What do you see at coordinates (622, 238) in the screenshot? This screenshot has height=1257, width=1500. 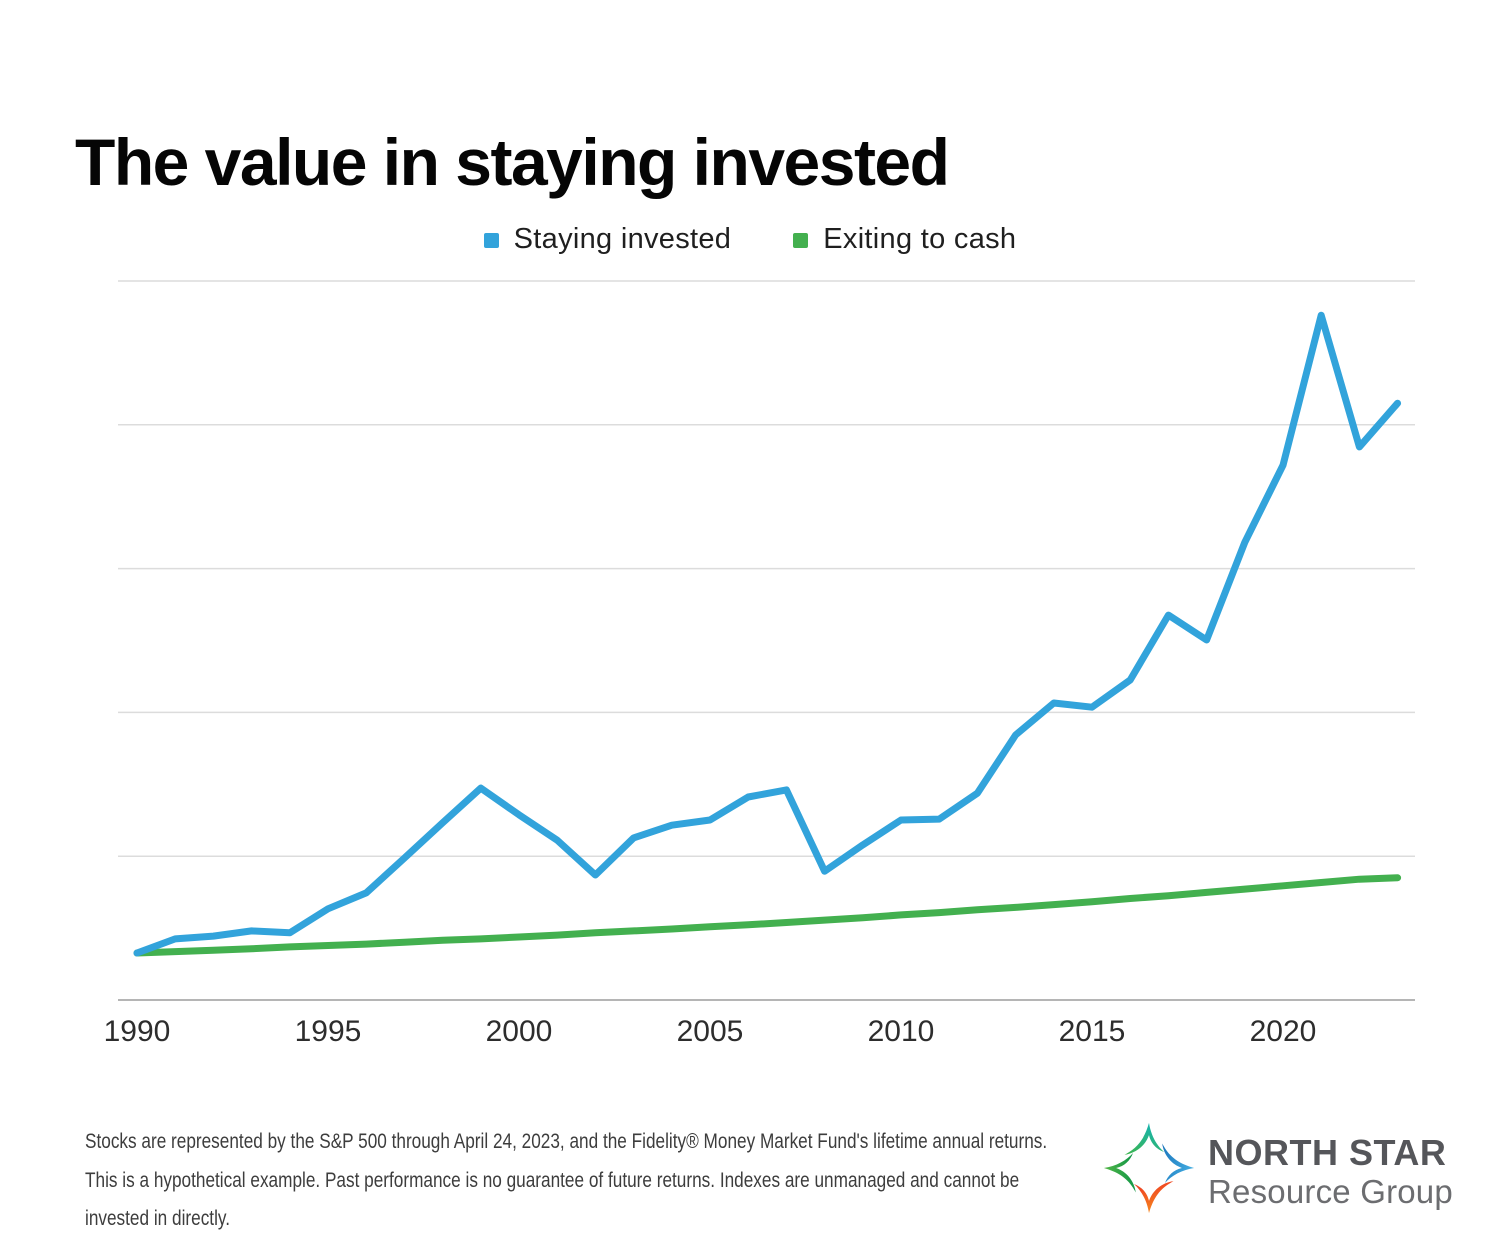 I see `legend-label-staying-invested: Staying invested` at bounding box center [622, 238].